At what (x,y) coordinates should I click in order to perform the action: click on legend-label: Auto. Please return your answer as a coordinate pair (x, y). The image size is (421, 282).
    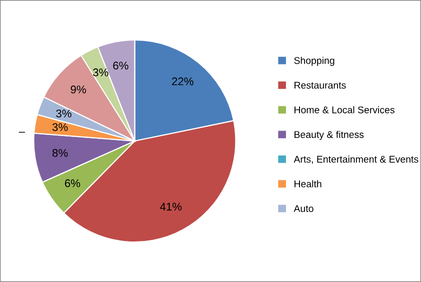
    Looking at the image, I should click on (304, 208).